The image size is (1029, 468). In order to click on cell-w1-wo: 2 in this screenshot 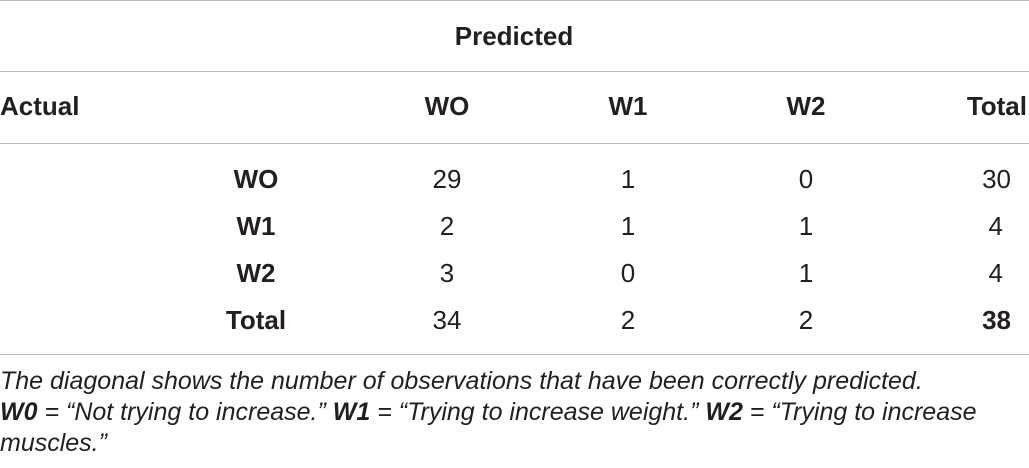, I will do `click(447, 226)`.